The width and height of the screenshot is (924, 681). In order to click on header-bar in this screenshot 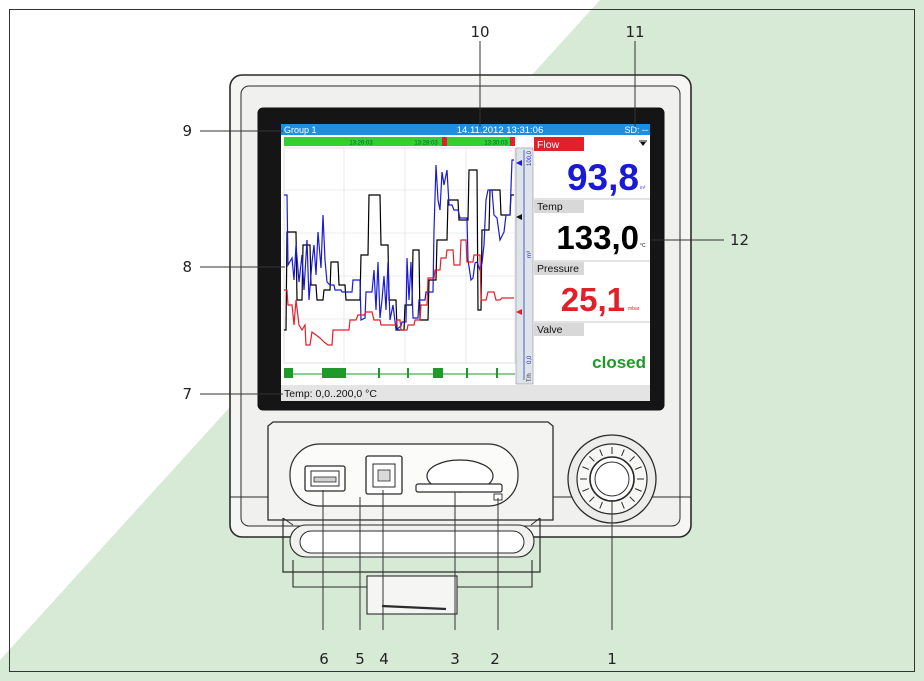, I will do `click(465, 129)`.